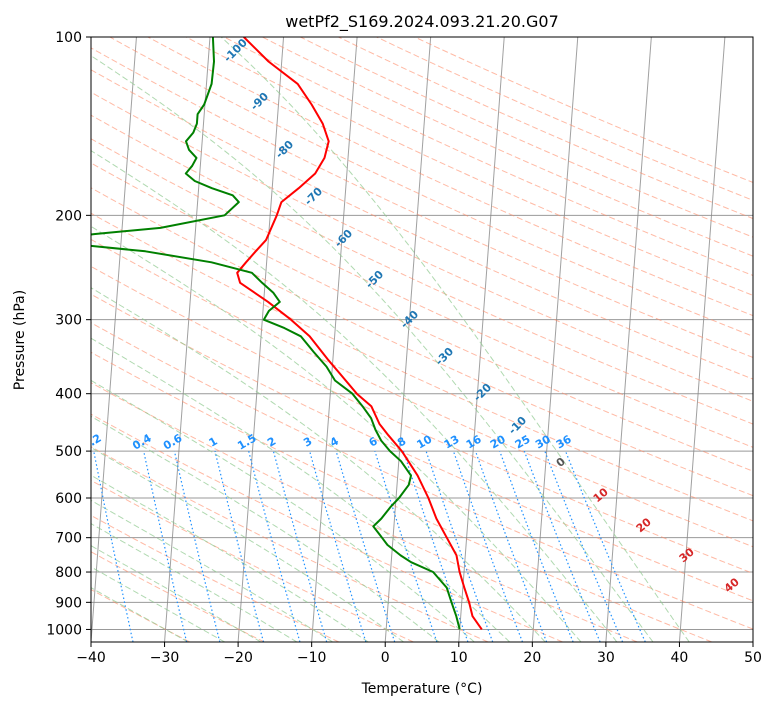 The width and height of the screenshot is (775, 712). I want to click on y-tick-label: 900, so click(68, 603).